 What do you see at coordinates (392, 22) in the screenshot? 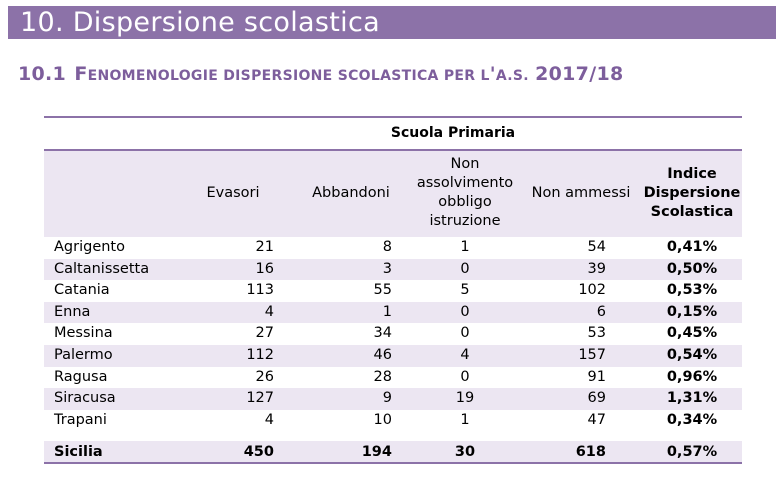
I see `section-heading: 10. Dispersione scolastica` at bounding box center [392, 22].